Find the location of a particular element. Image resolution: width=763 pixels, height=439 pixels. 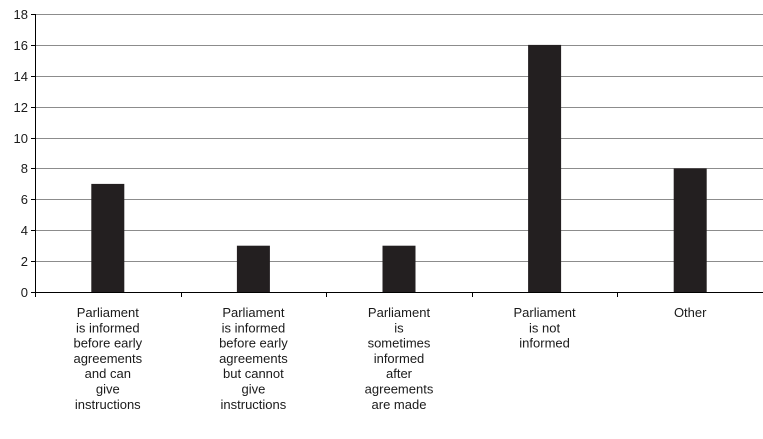

x-category-label-line: Other is located at coordinates (690, 312).